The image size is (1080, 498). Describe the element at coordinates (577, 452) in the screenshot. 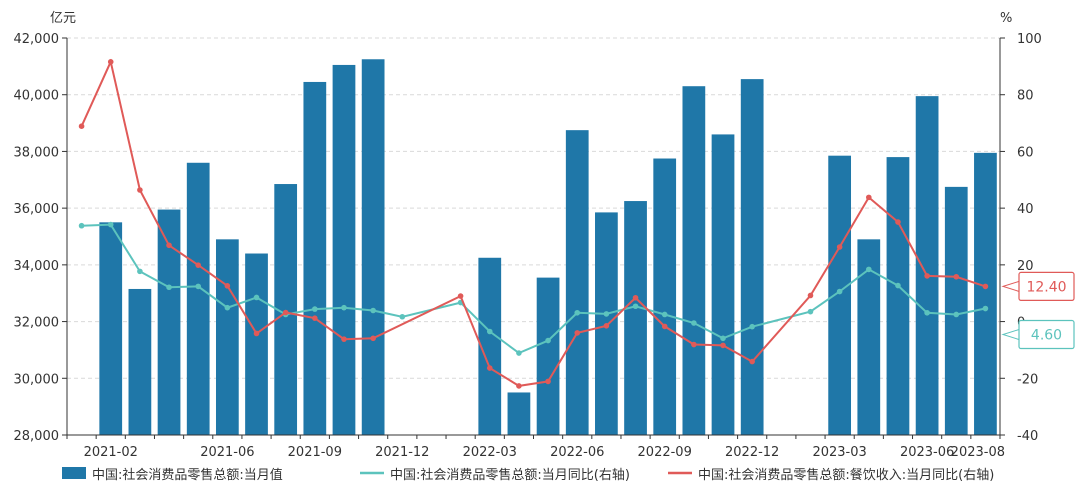

I see `x-tick-label: 2022-06` at that location.